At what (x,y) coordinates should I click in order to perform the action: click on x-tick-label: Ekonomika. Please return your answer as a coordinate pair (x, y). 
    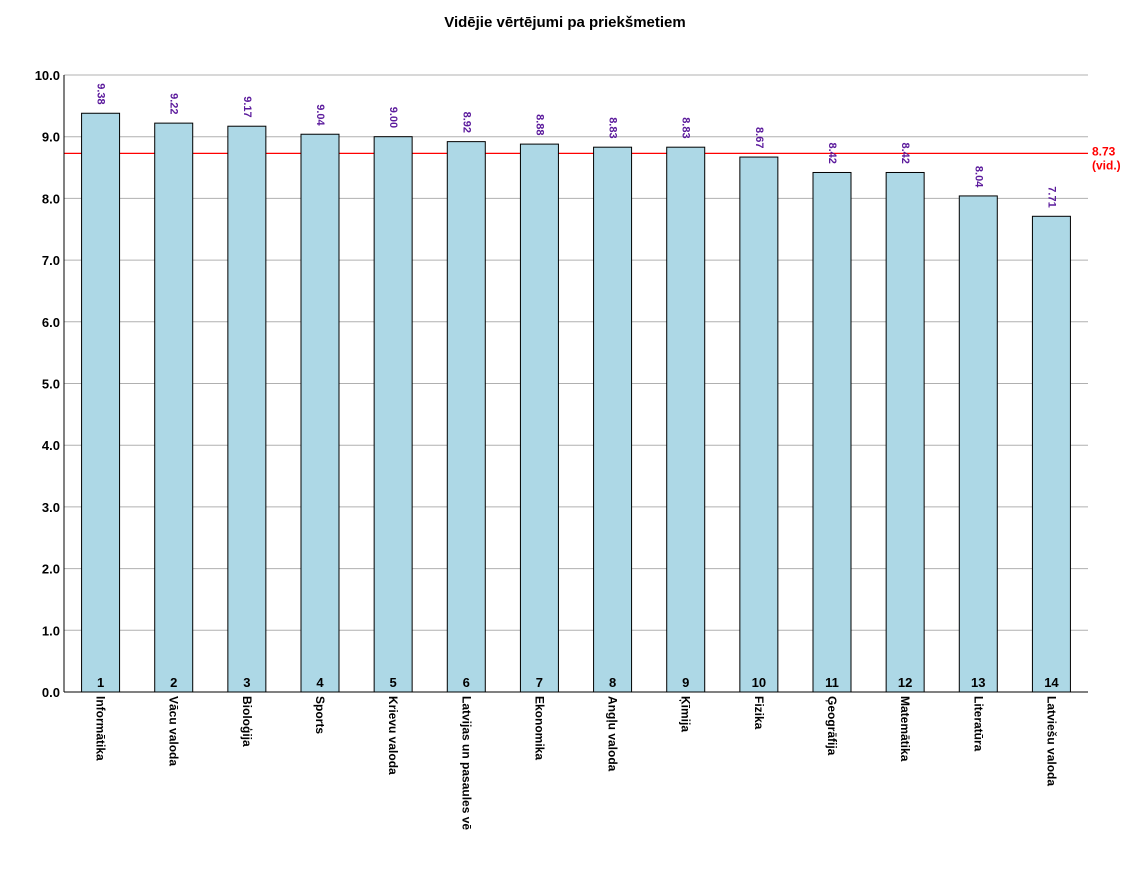
    Looking at the image, I should click on (539, 728).